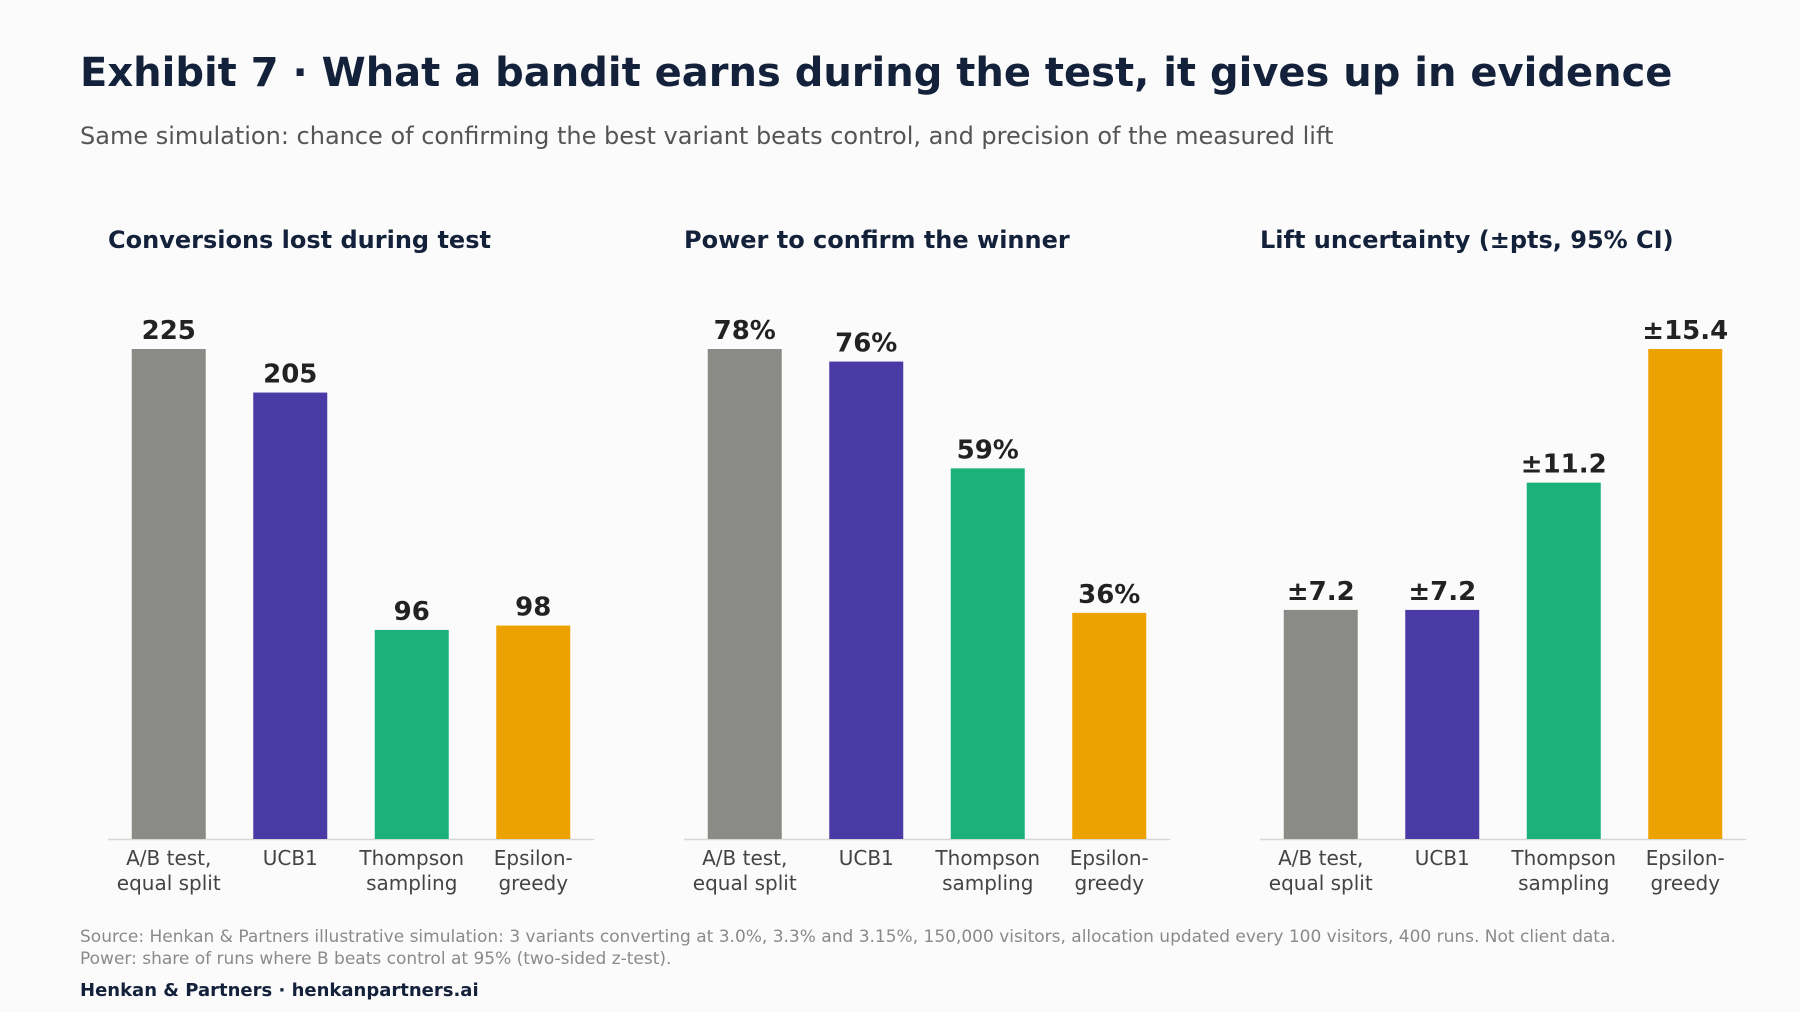  What do you see at coordinates (411, 870) in the screenshot?
I see `tick-label-1-3: Thompson sampling` at bounding box center [411, 870].